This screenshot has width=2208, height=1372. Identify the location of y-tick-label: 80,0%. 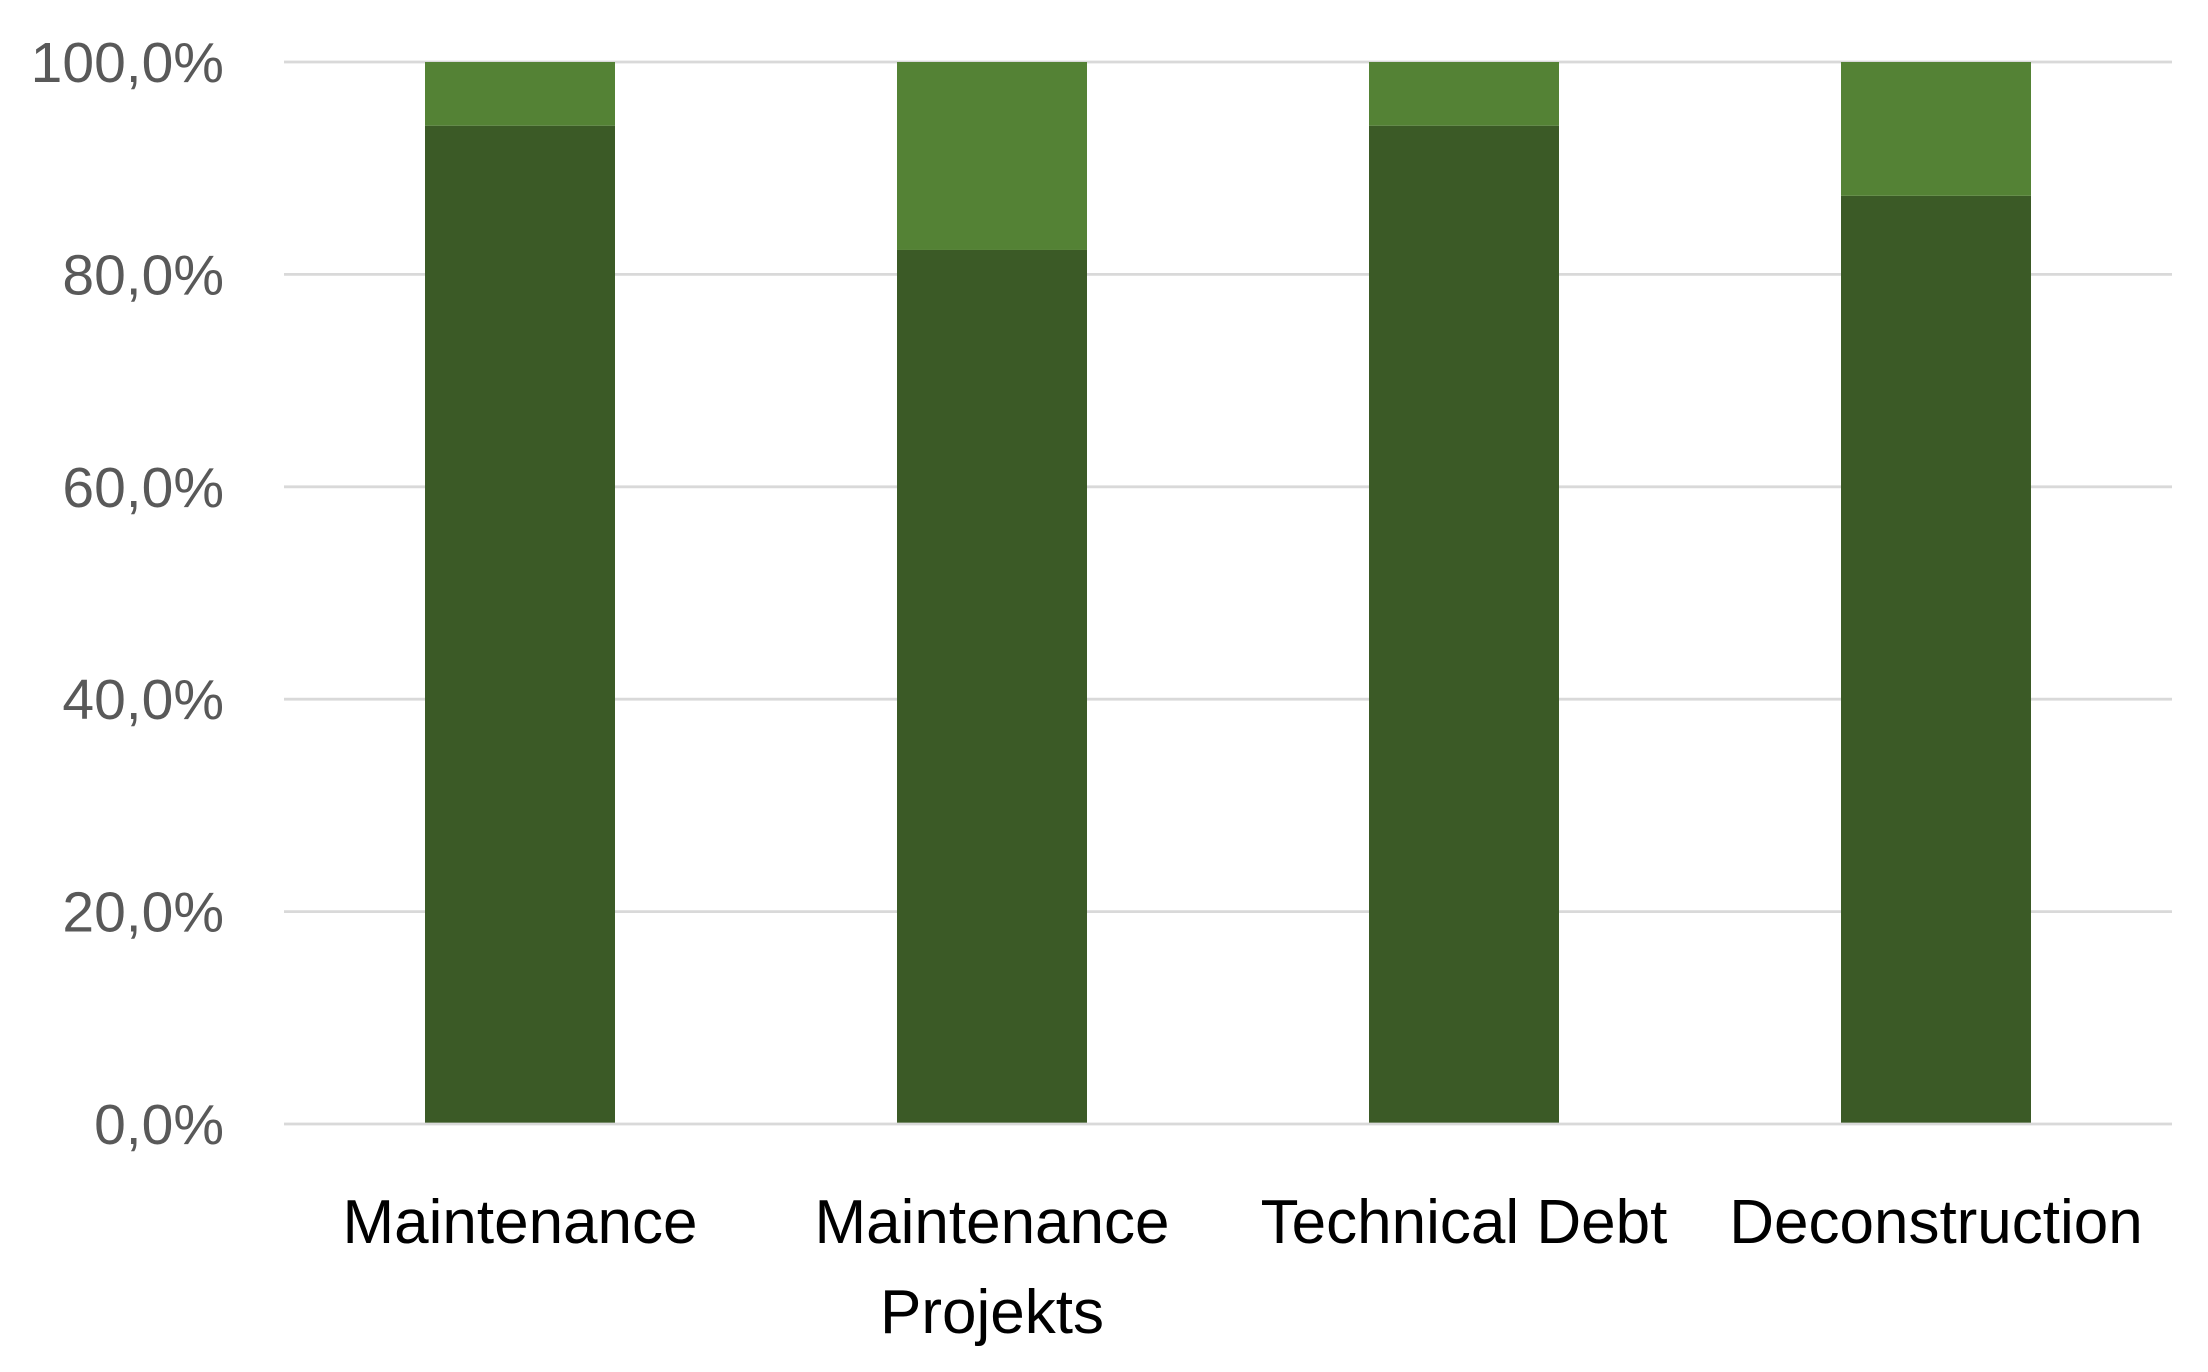
(143, 275).